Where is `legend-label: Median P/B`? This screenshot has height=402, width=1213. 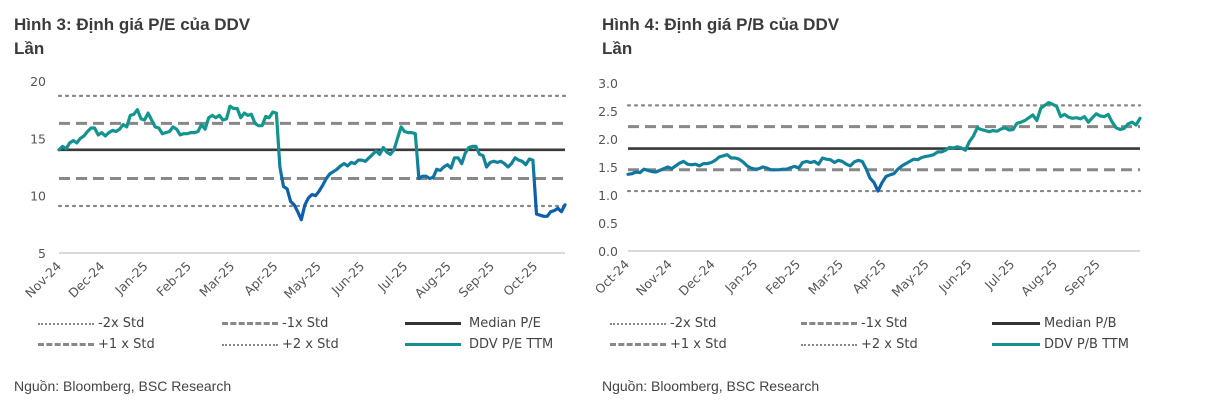 legend-label: Median P/B is located at coordinates (1080, 323).